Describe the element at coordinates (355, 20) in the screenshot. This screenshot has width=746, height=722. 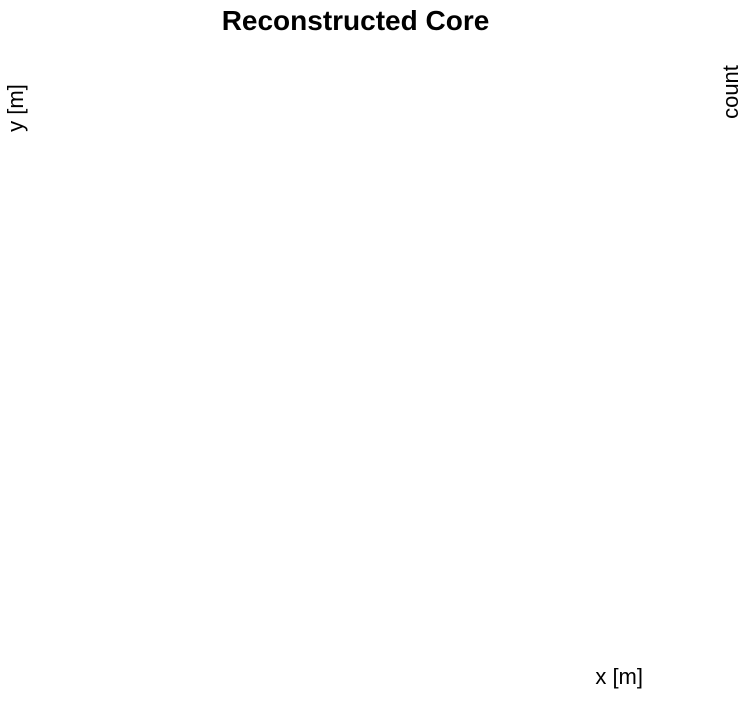
I see `plot-title: Reconstructed Core` at that location.